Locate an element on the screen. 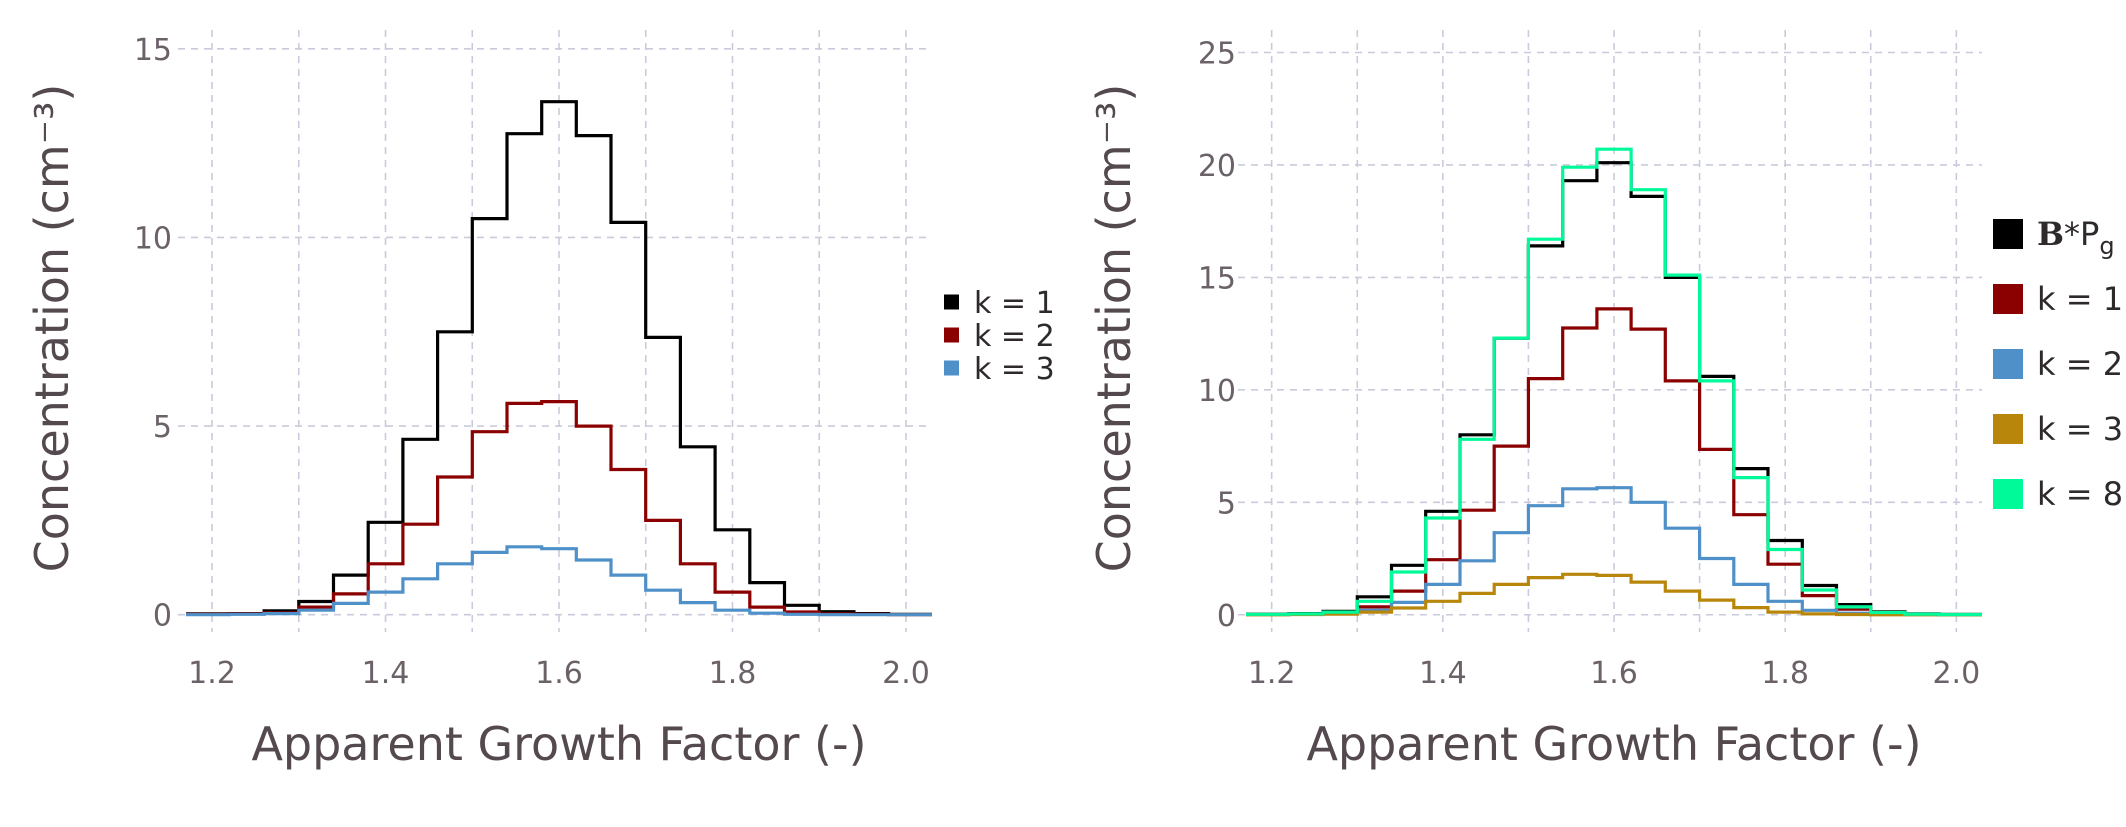  legend-label: B*Pg is located at coordinates (2076, 237).